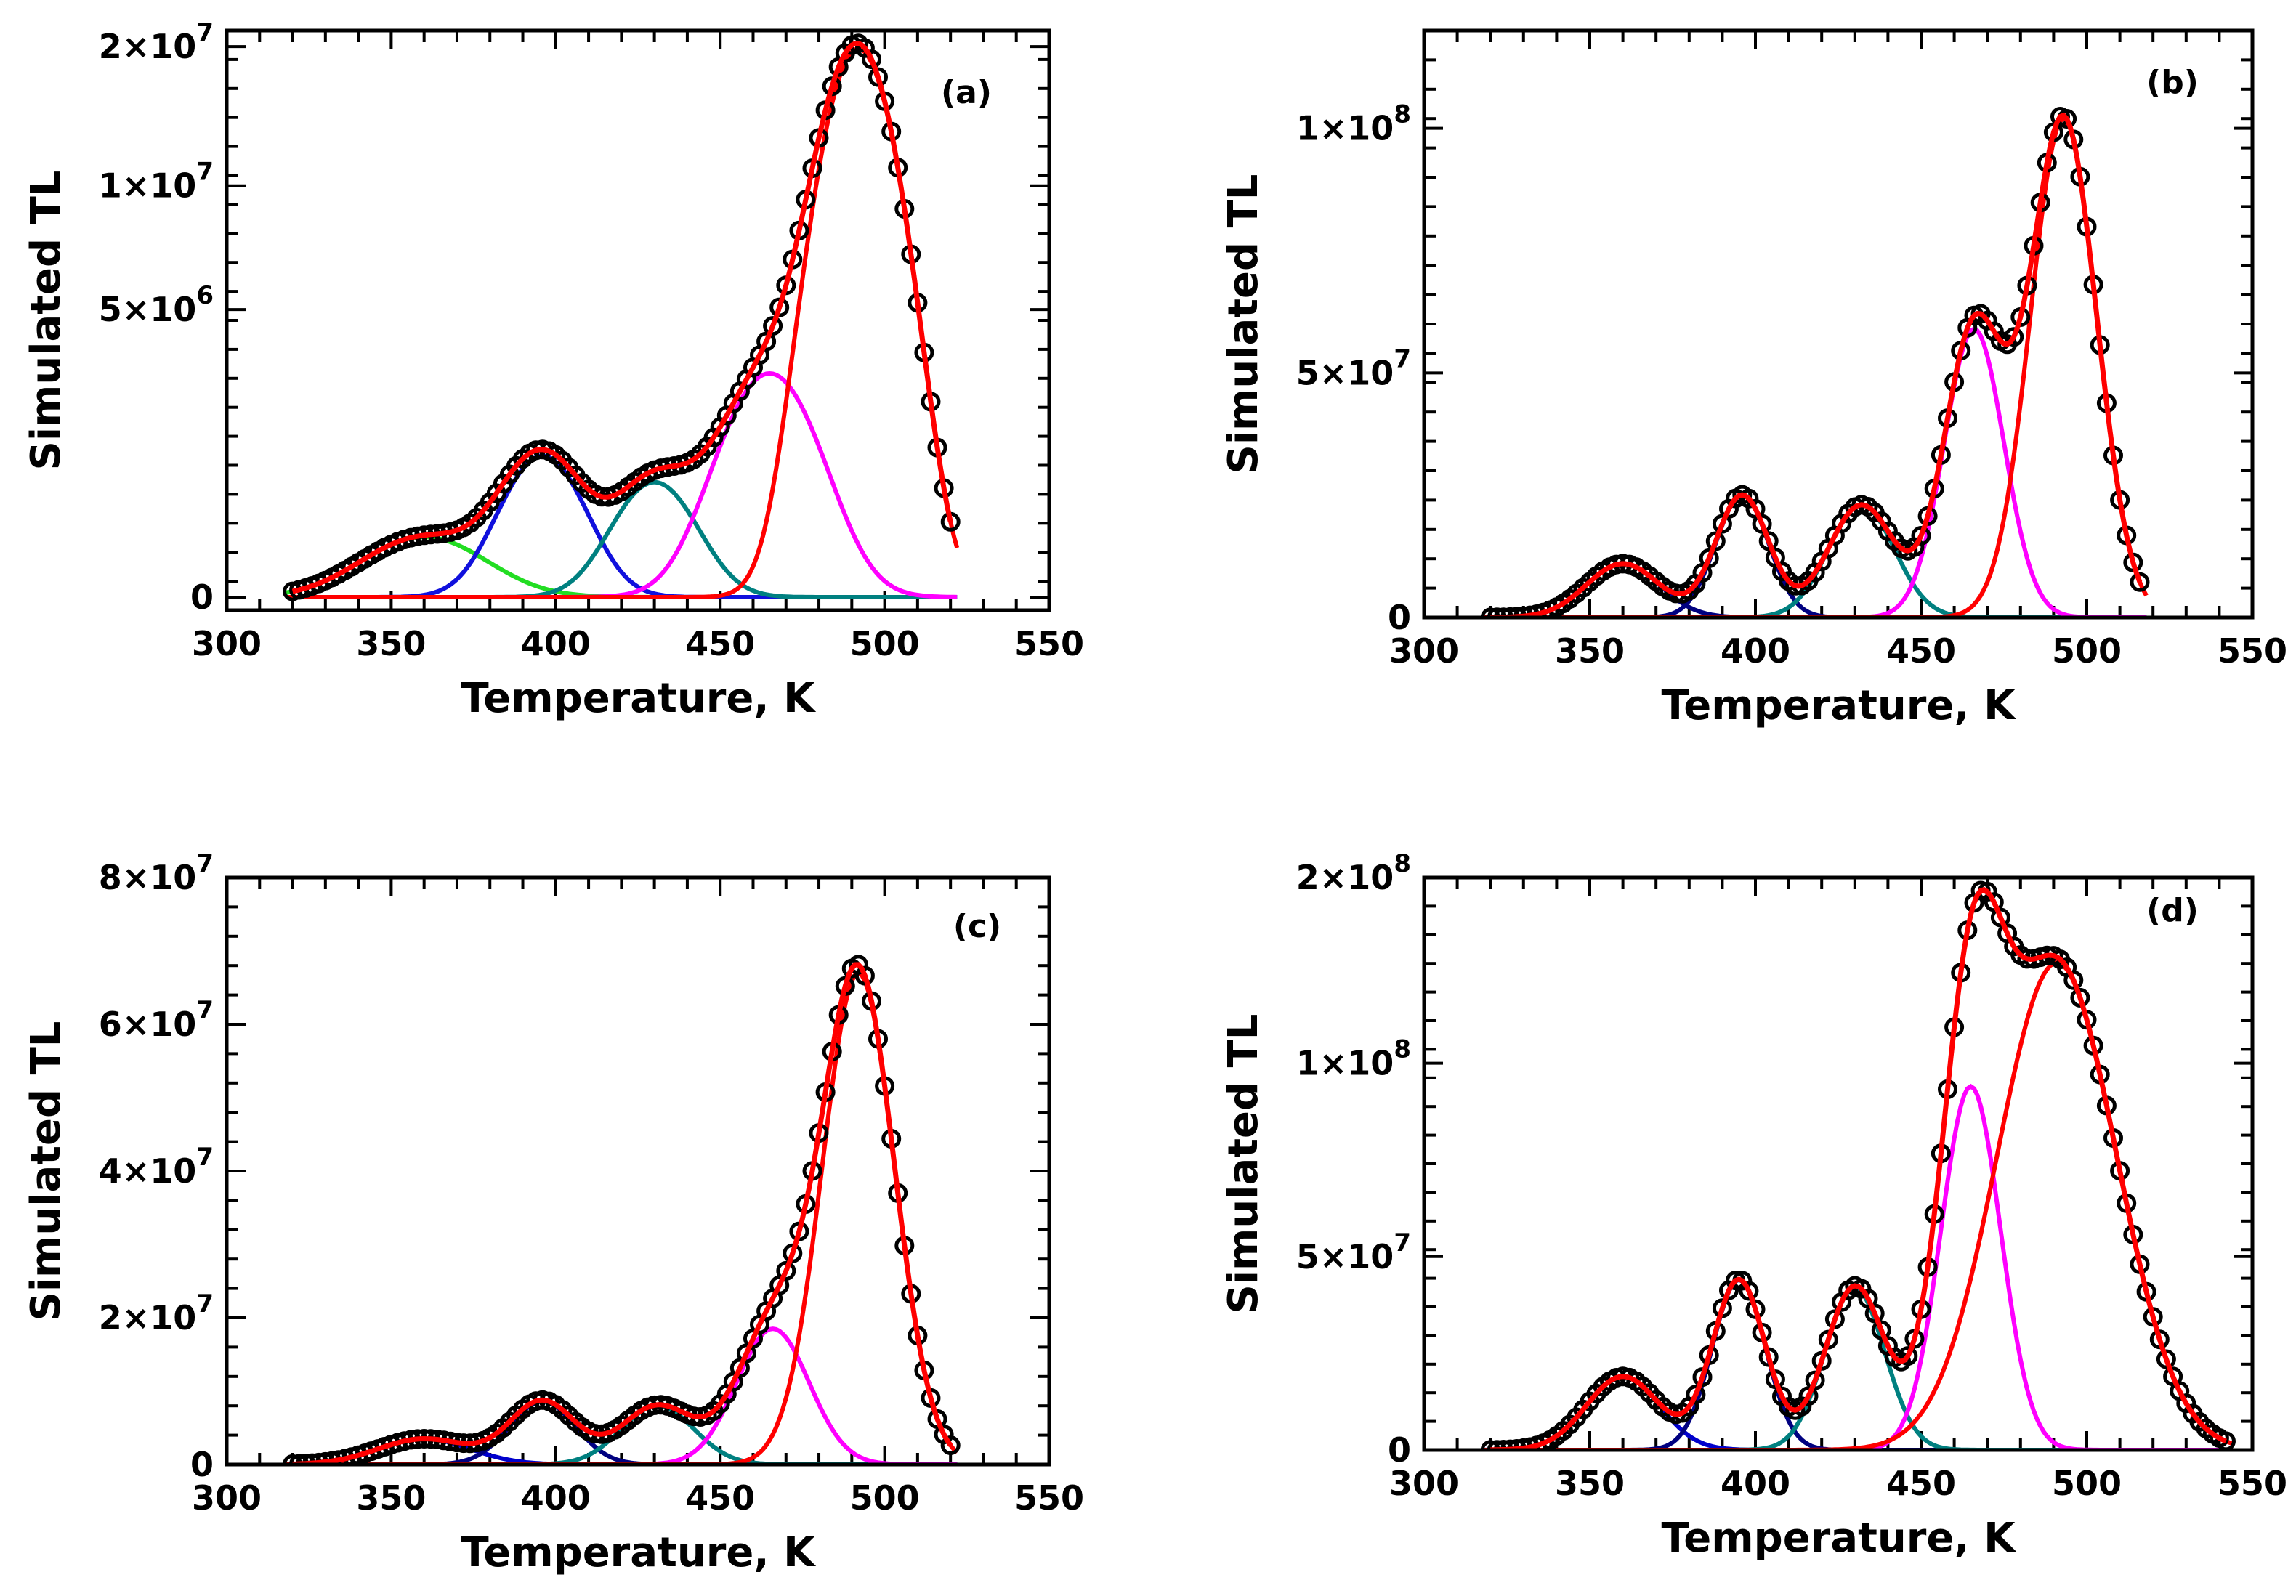 The width and height of the screenshot is (2296, 1596). What do you see at coordinates (156, 873) in the screenshot?
I see `y-tick-label: 8×10⁷` at bounding box center [156, 873].